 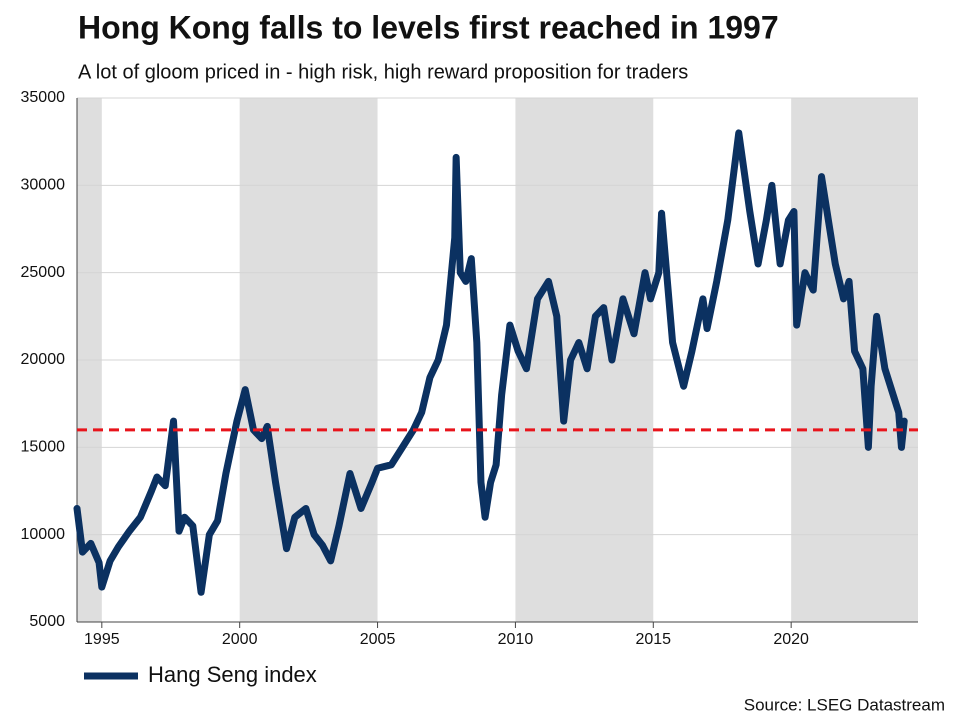 What do you see at coordinates (43, 359) in the screenshot?
I see `y-tick-label: 20000` at bounding box center [43, 359].